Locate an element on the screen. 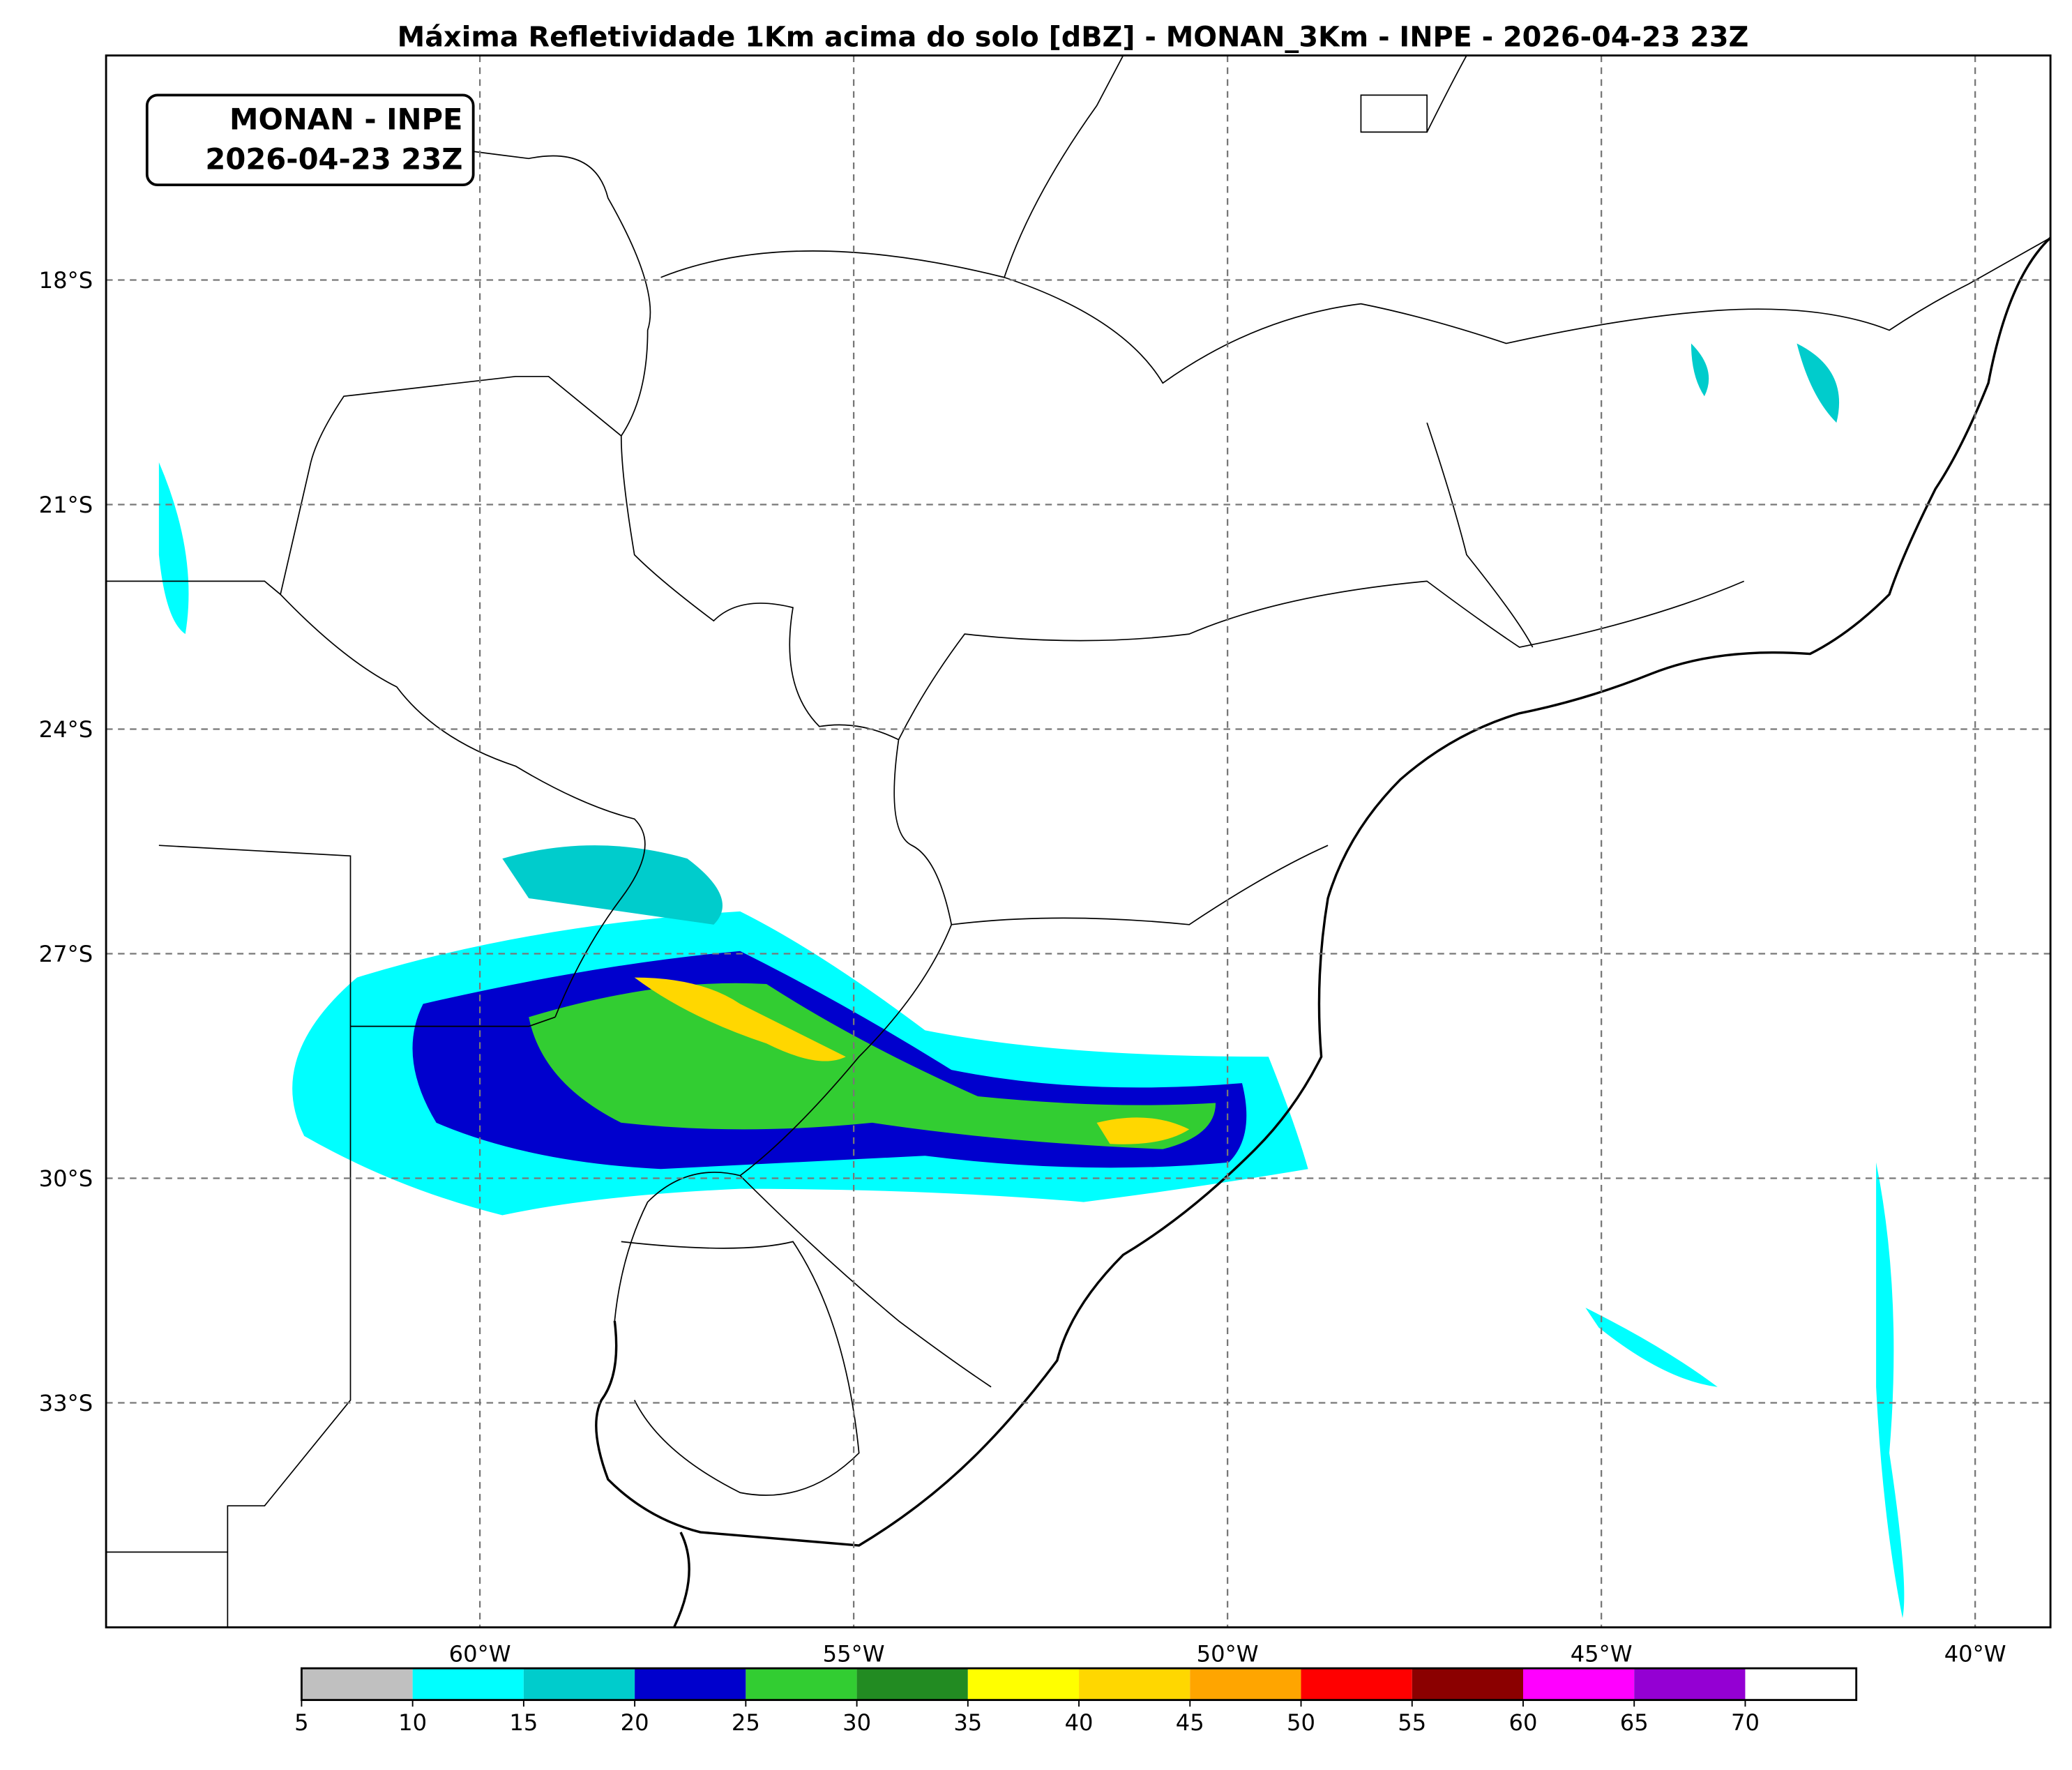  latitude-label: 33°S is located at coordinates (66, 1403).